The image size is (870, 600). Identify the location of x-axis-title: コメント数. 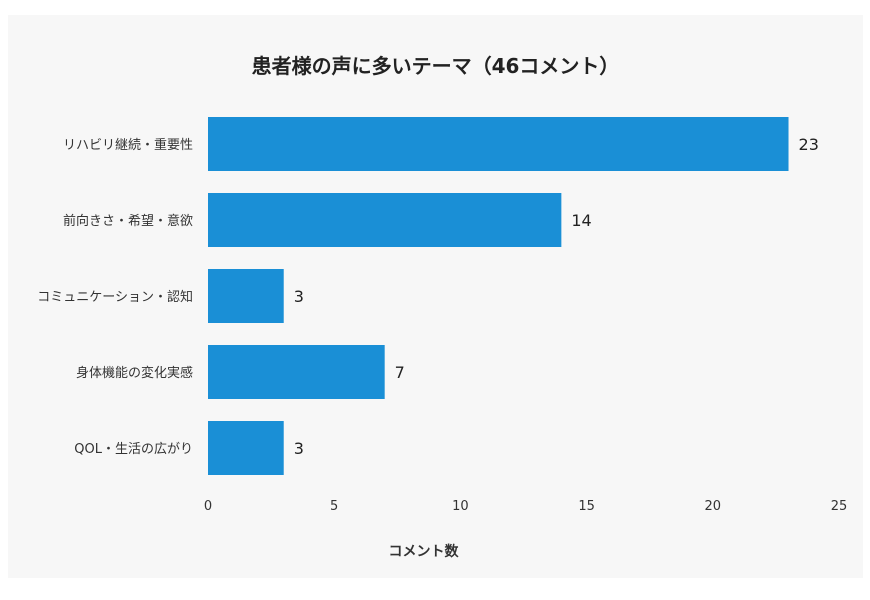
(424, 551).